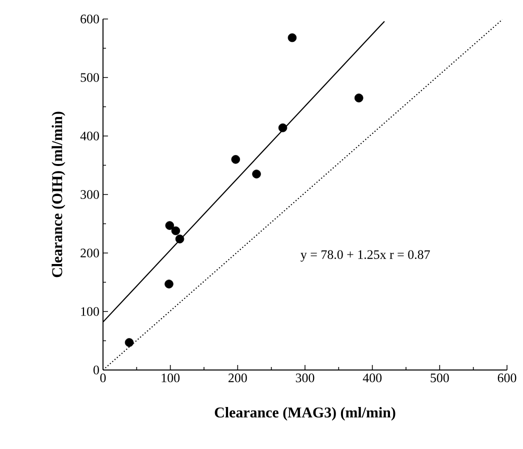 This screenshot has height=449, width=523. Describe the element at coordinates (365, 256) in the screenshot. I see `annotation: y = 78.0 + 1.25x r = 0.87` at that location.